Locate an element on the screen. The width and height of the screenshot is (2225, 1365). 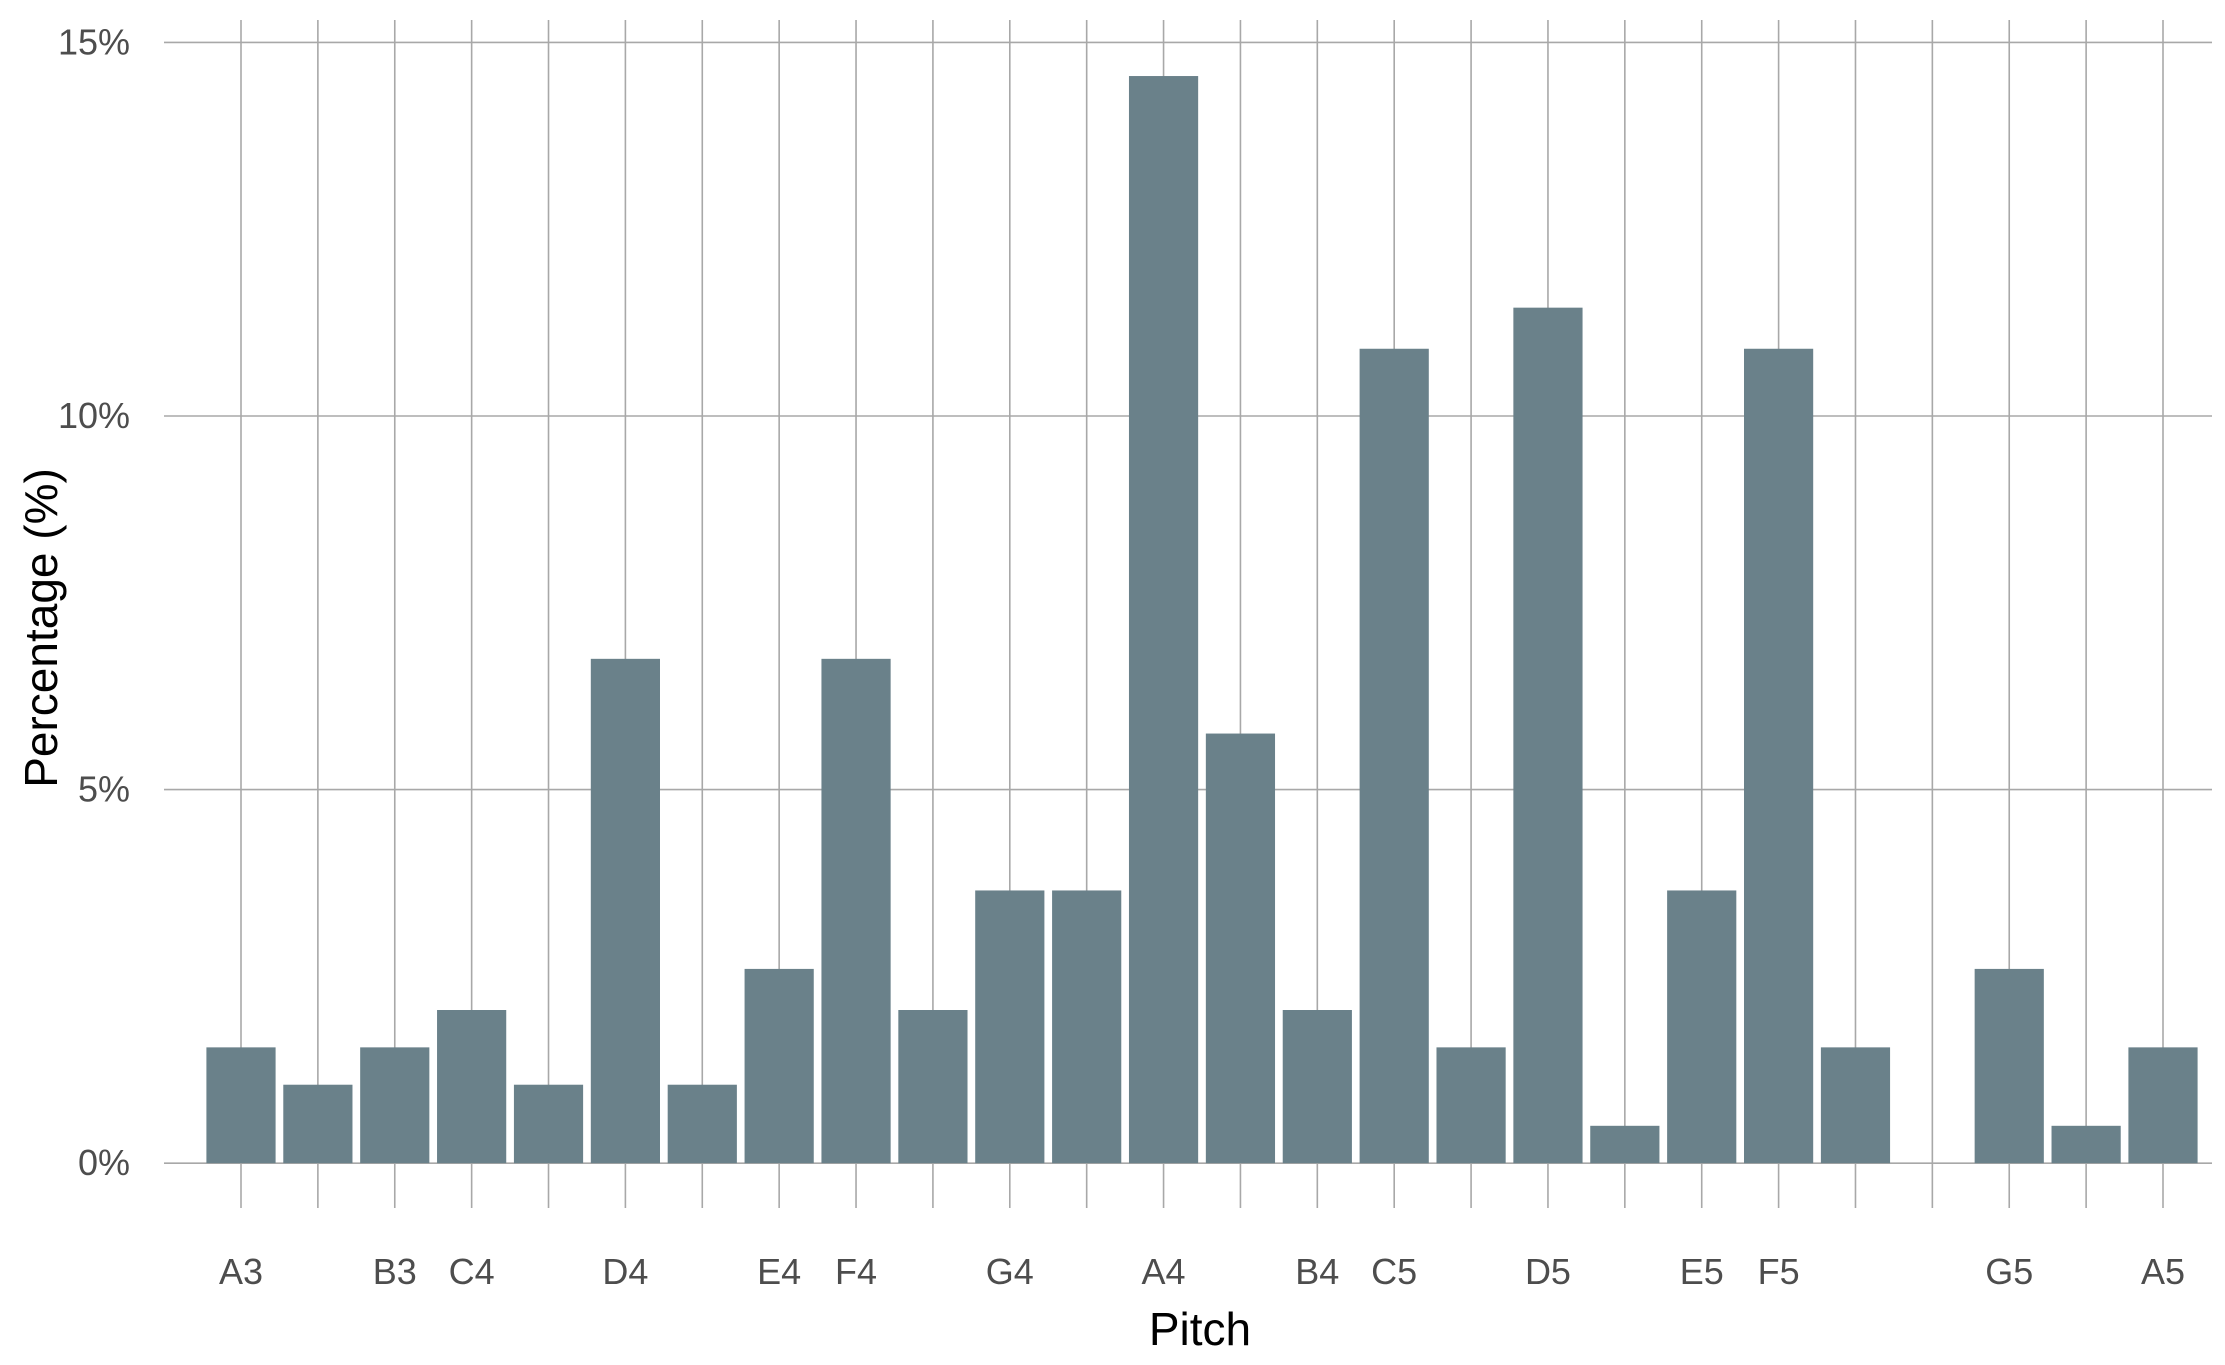
x-tick-label: A5 is located at coordinates (2163, 1271).